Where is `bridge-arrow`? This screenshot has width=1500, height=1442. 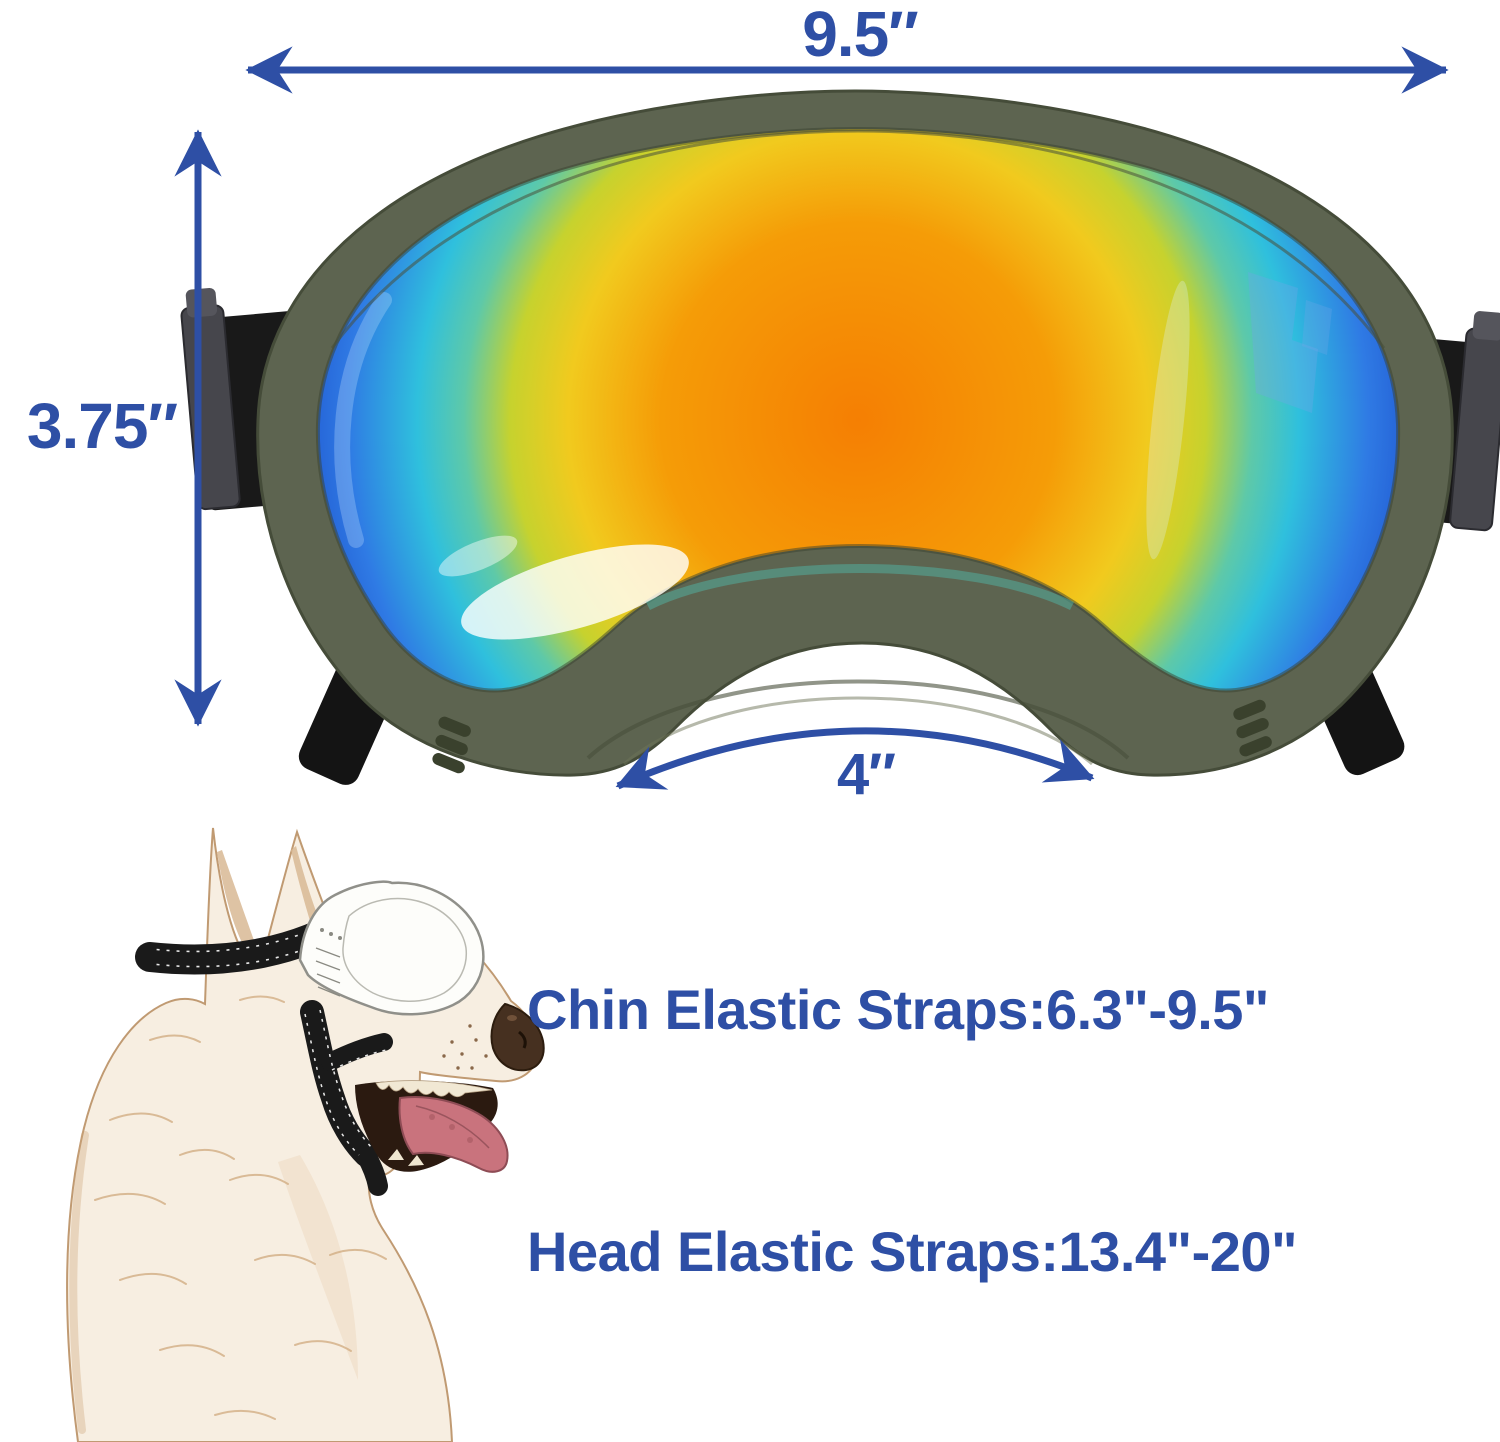
bridge-arrow is located at coordinates (855, 758).